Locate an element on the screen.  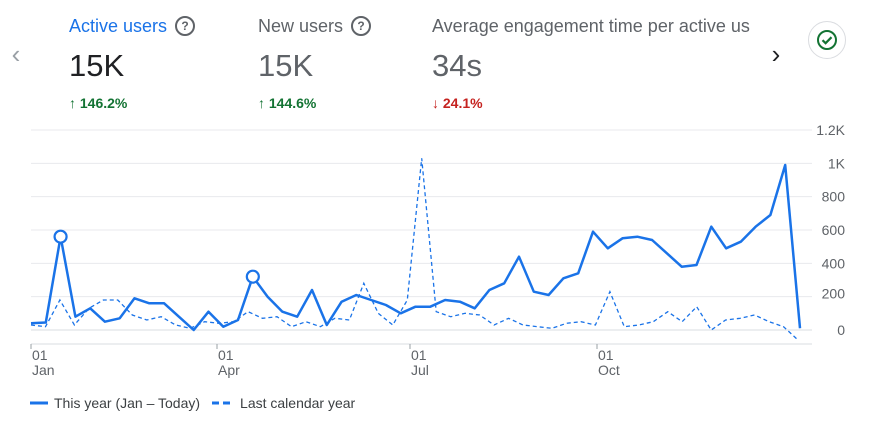
x-tick-month: Jul is located at coordinates (420, 370).